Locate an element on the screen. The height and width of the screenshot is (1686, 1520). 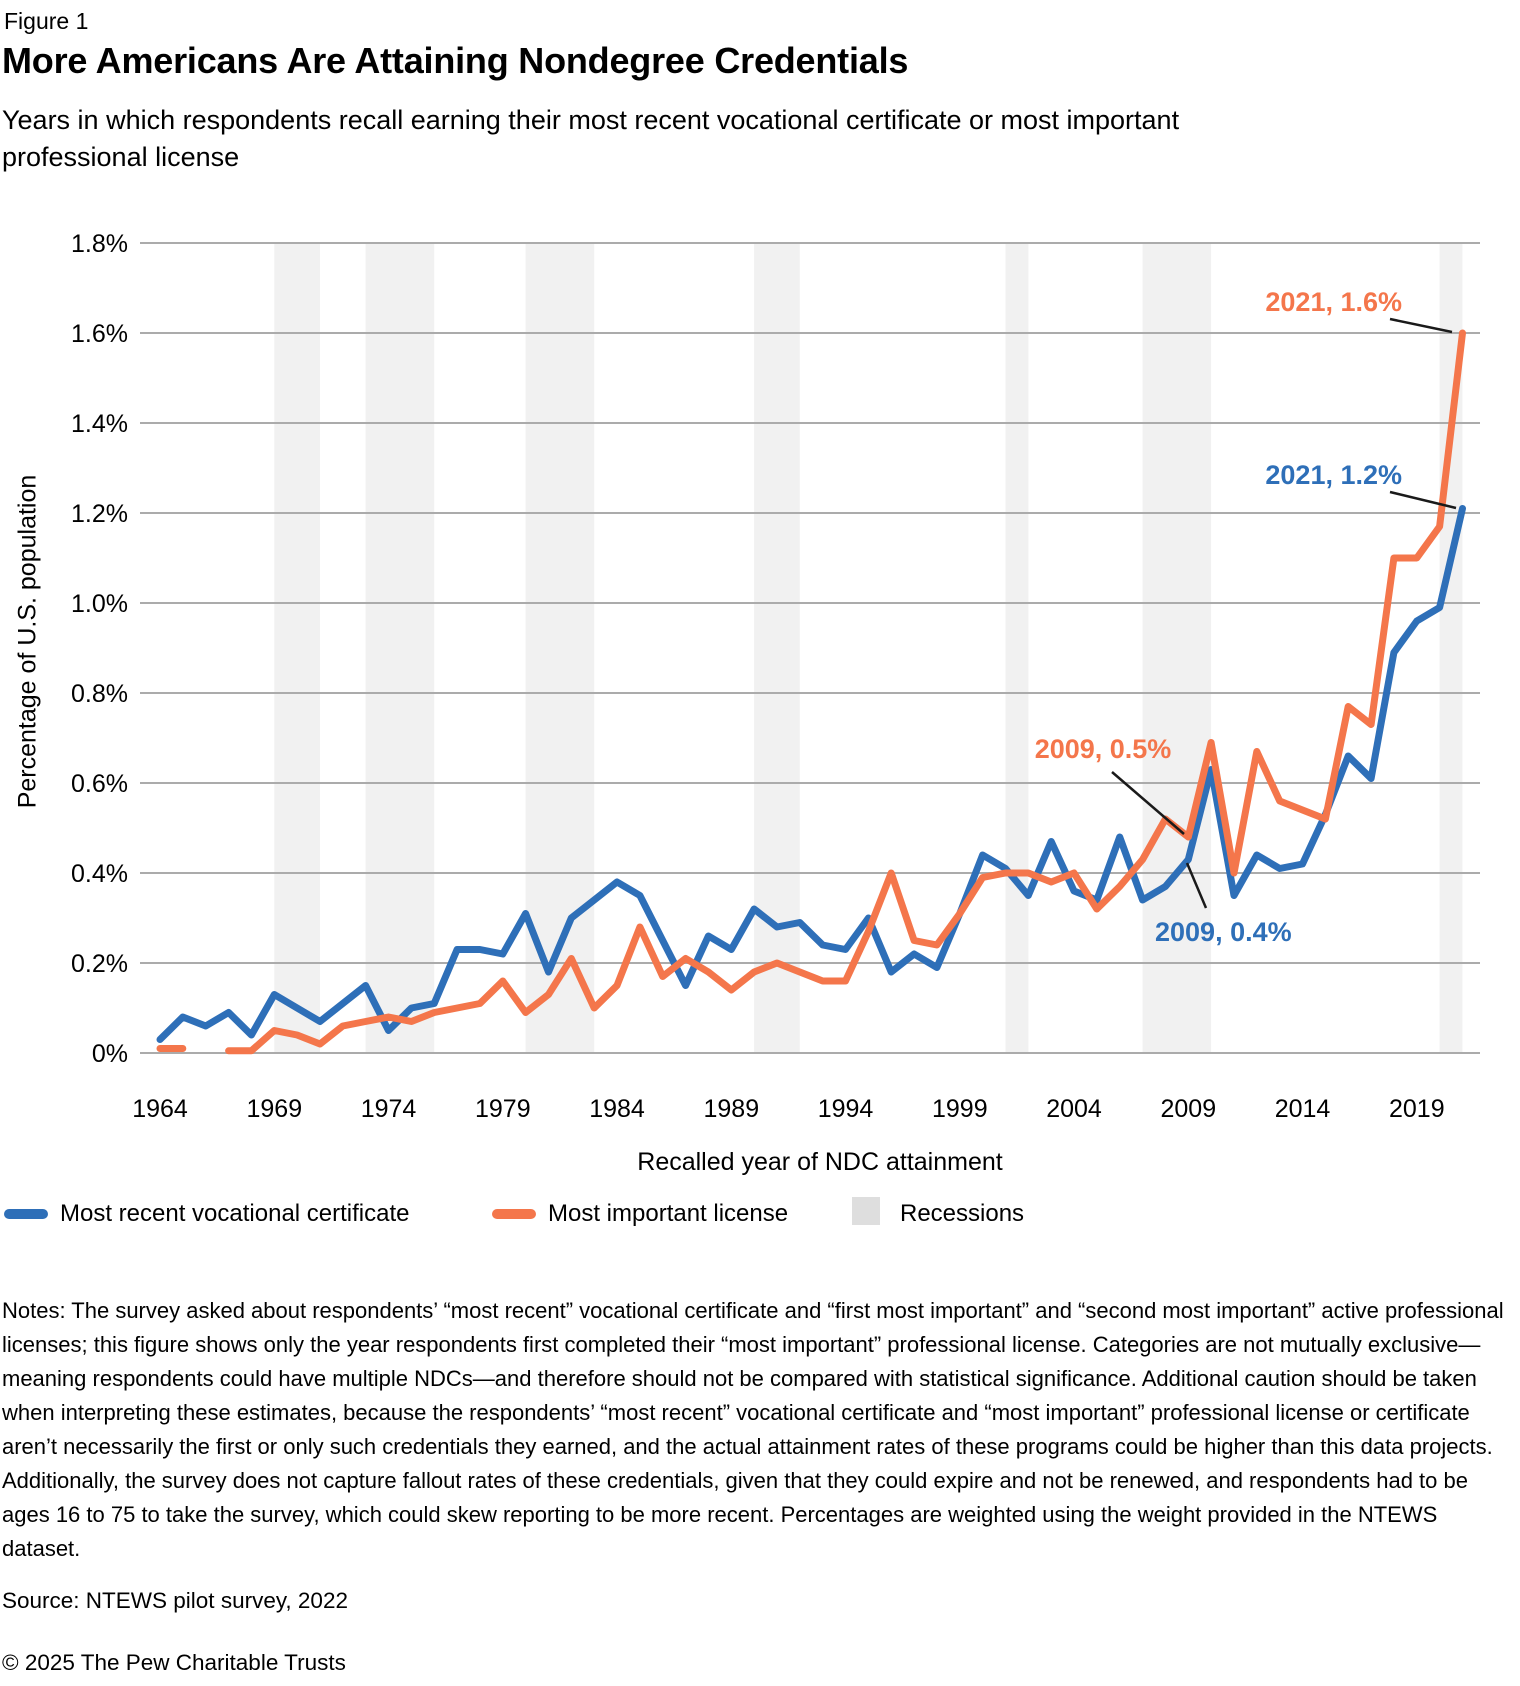
x-tick-label: 2014 is located at coordinates (1303, 1109).